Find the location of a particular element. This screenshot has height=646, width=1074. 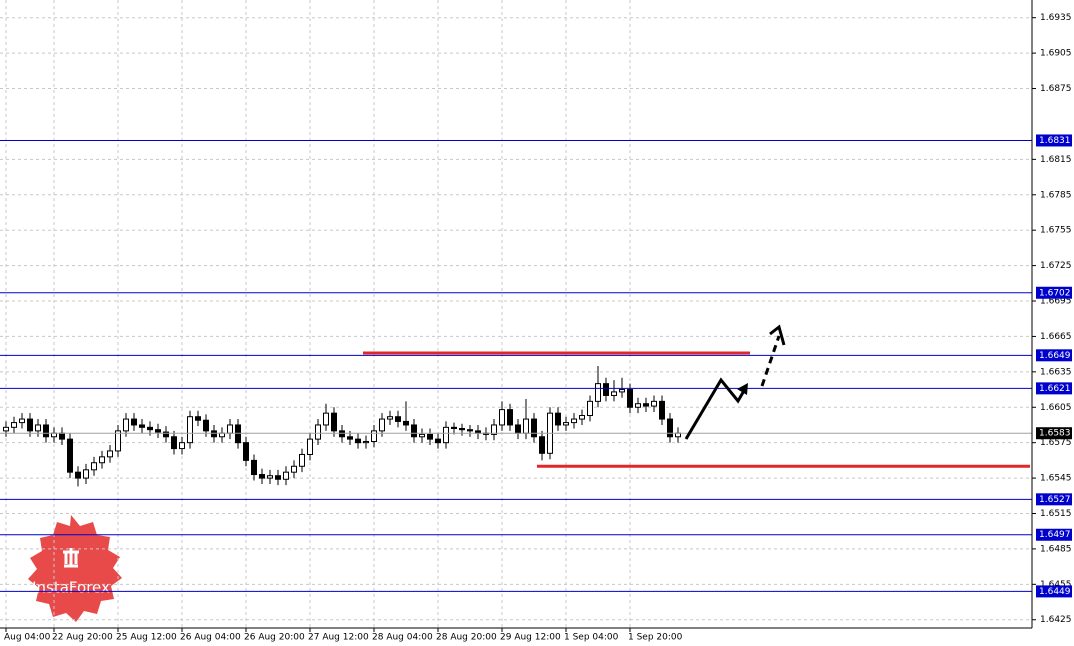

level-label: 1.6649 is located at coordinates (1055, 356).